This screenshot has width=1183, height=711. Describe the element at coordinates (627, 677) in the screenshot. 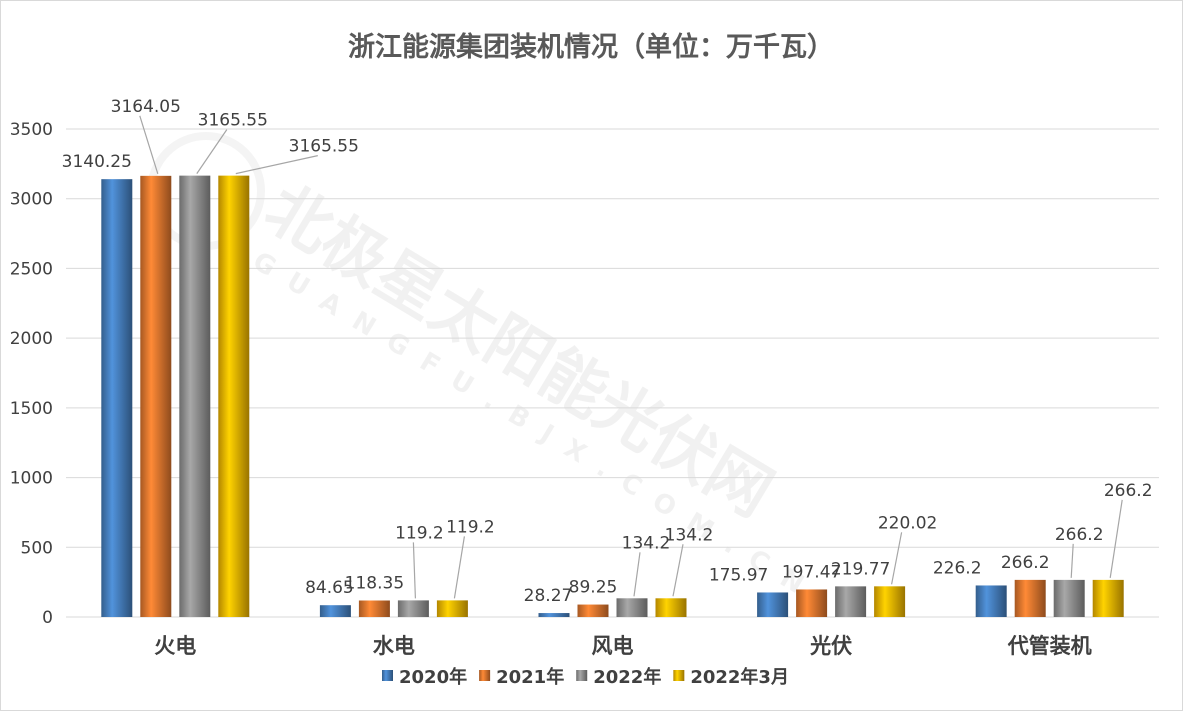

I see `legend-label: 2022年` at that location.